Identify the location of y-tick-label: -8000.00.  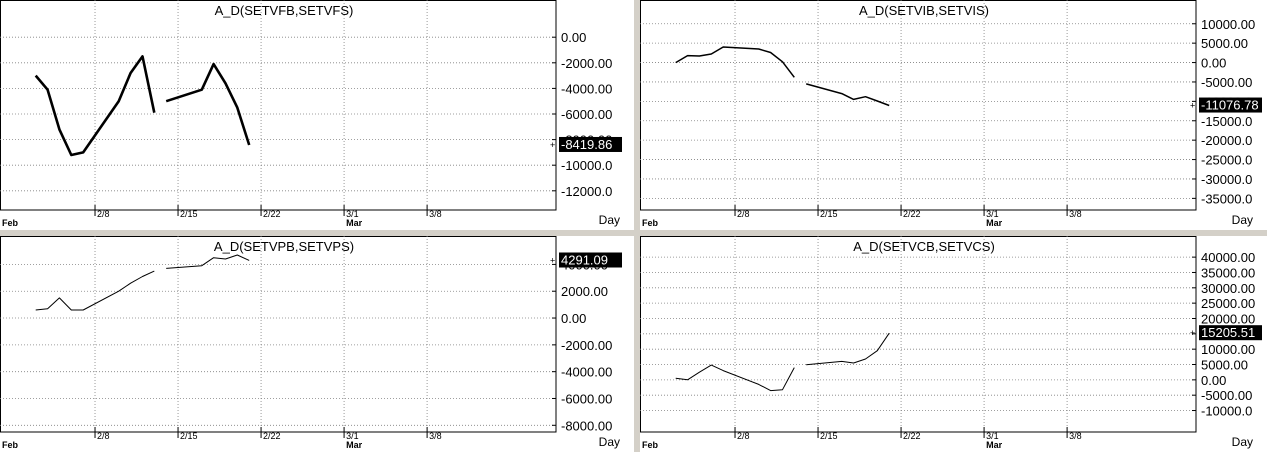
(586, 425).